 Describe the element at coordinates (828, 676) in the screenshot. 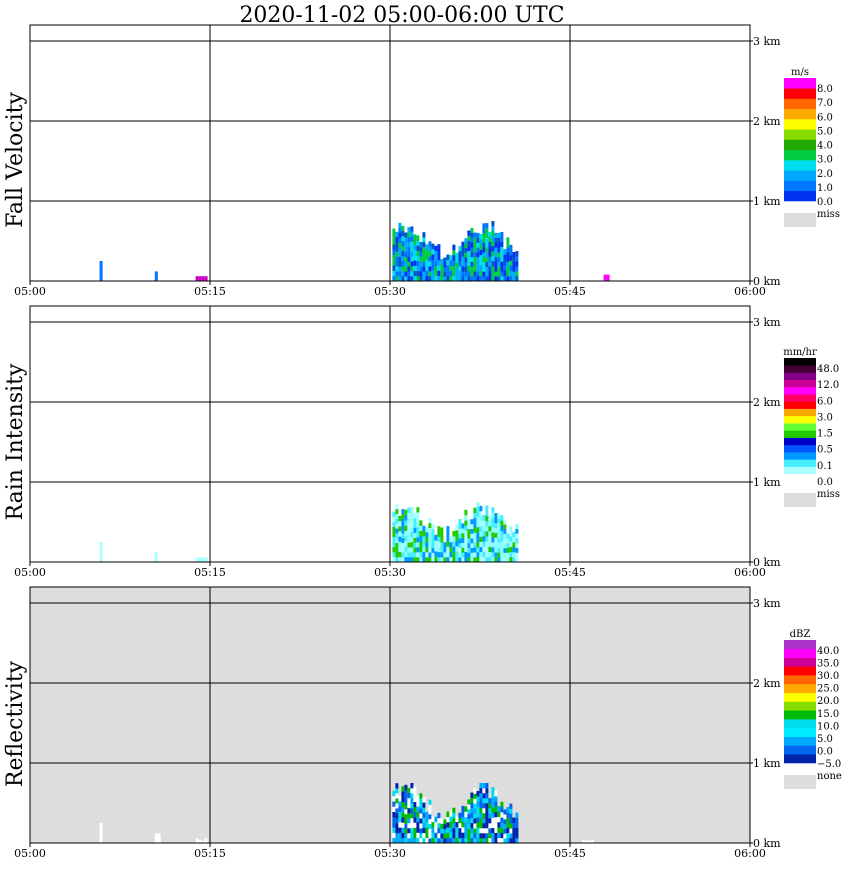

I see `colorbar-label: 30.0` at that location.